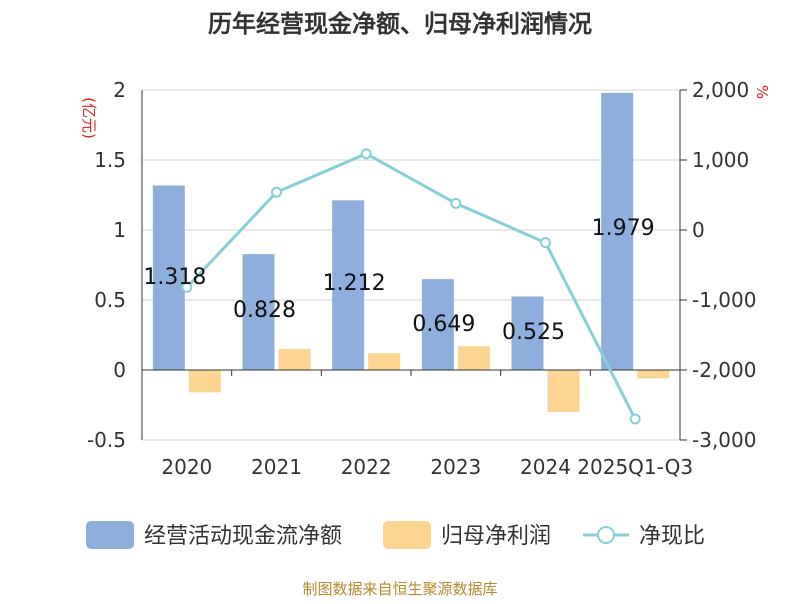 This screenshot has height=604, width=800. I want to click on x-tick-label: 2022, so click(366, 467).